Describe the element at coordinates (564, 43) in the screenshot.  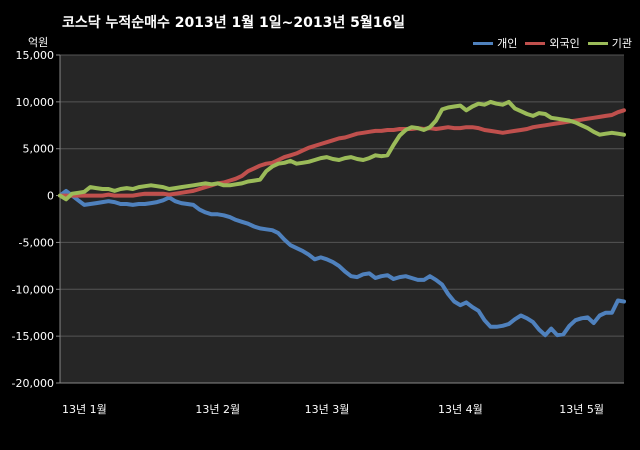
I see `legend-label: 외국인` at that location.